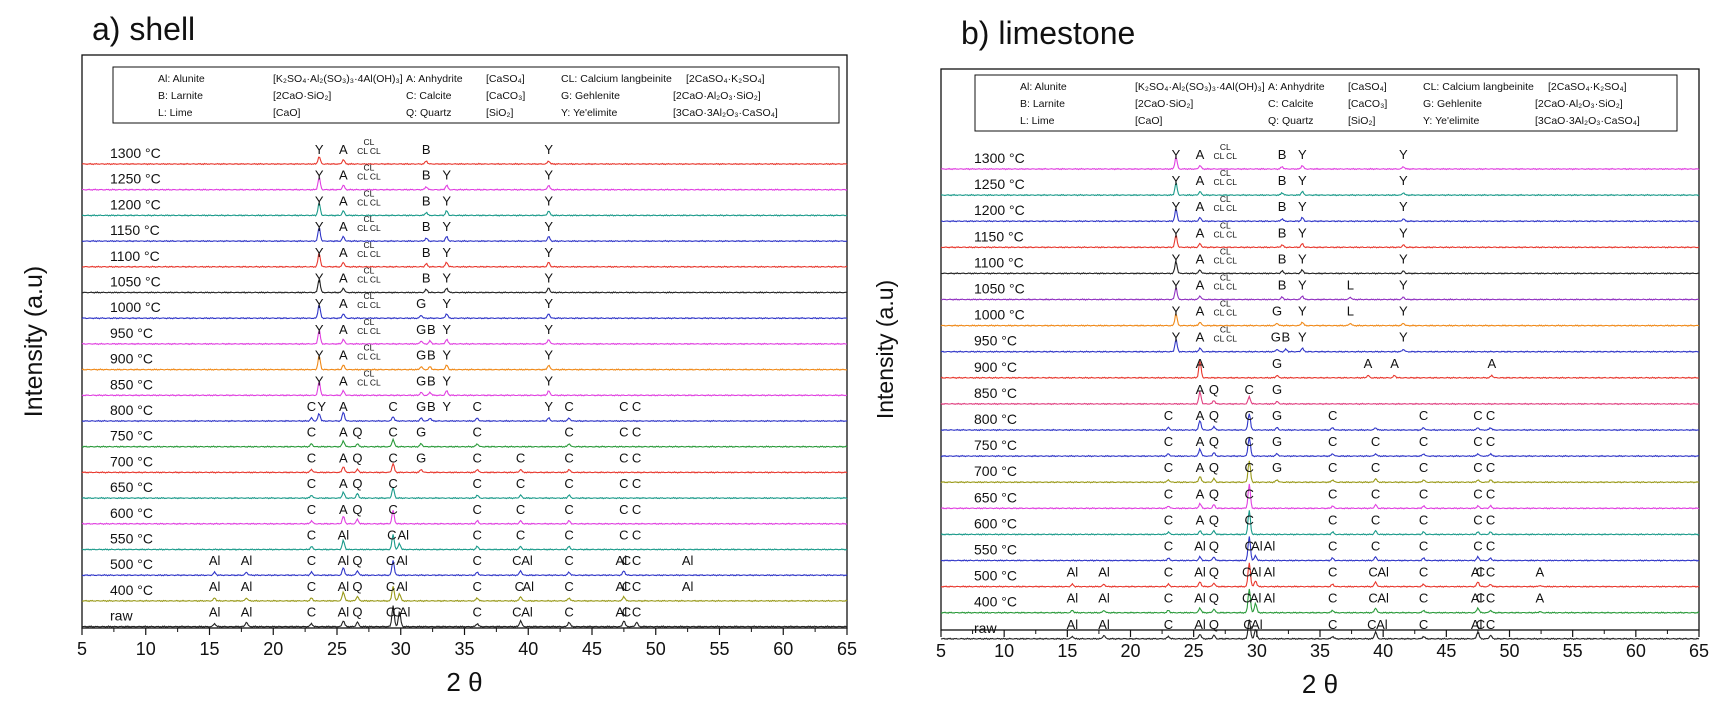 This screenshot has height=724, width=1731. What do you see at coordinates (143, 29) in the screenshot?
I see `chart-title: a) shell` at bounding box center [143, 29].